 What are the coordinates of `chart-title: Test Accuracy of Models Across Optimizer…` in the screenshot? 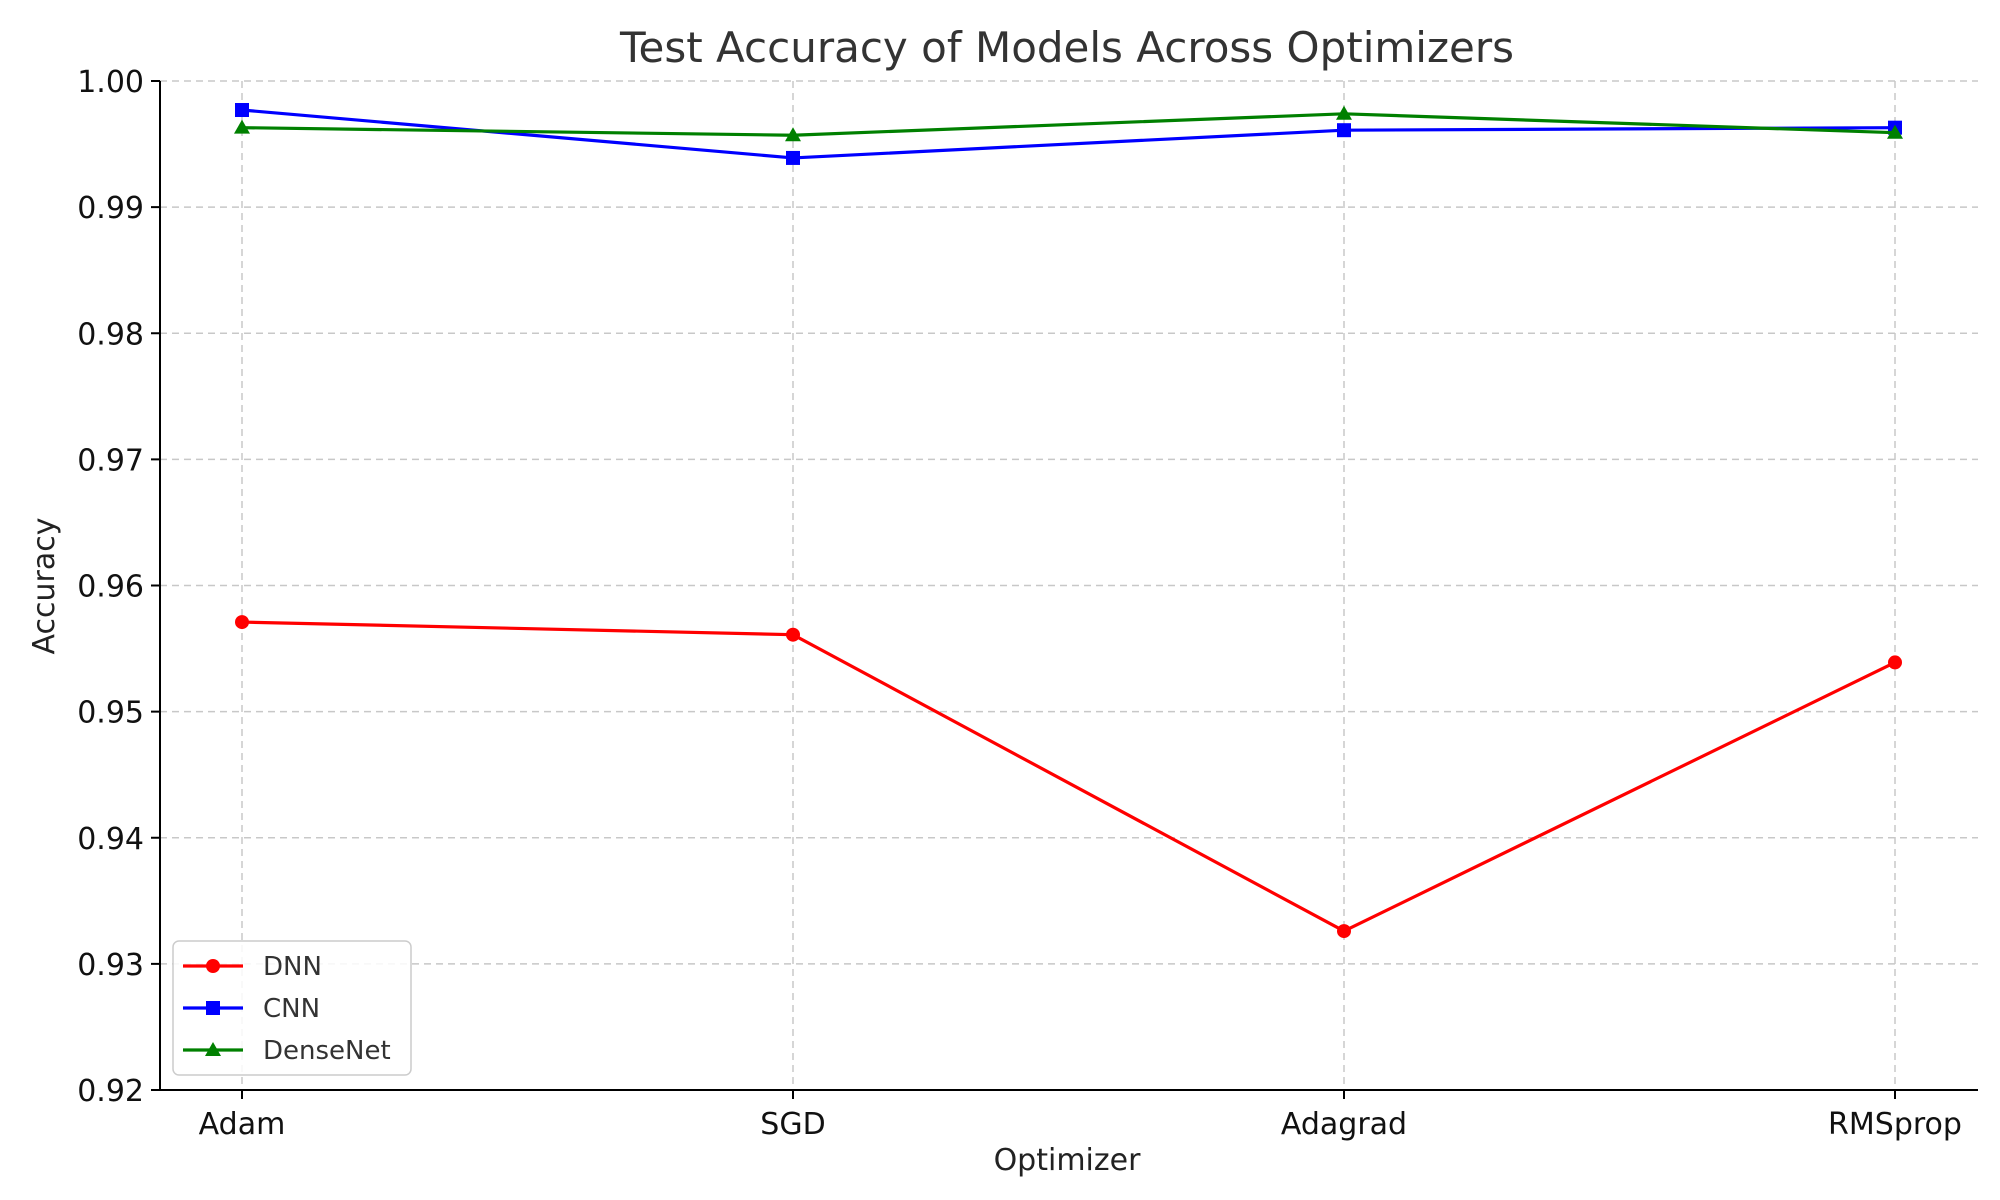 It's located at (1066, 47).